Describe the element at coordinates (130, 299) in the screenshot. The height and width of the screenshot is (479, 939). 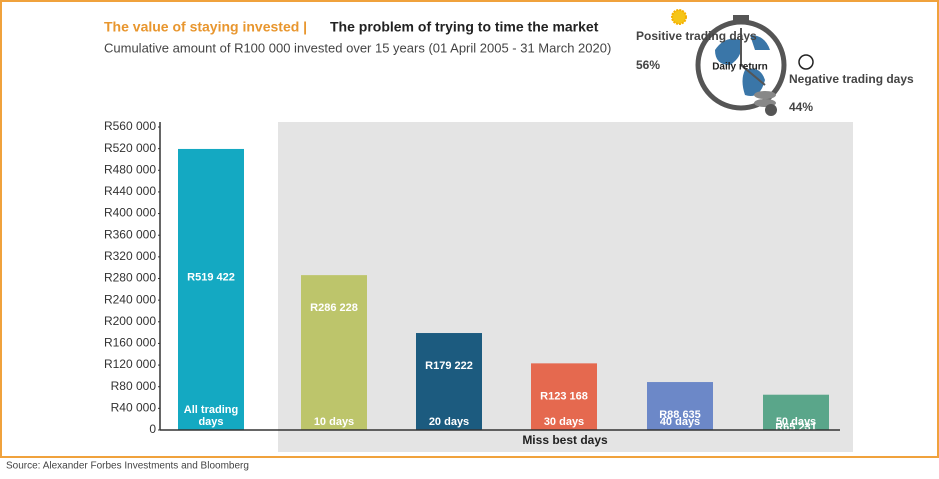
I see `y-tick-label: R240 000` at that location.